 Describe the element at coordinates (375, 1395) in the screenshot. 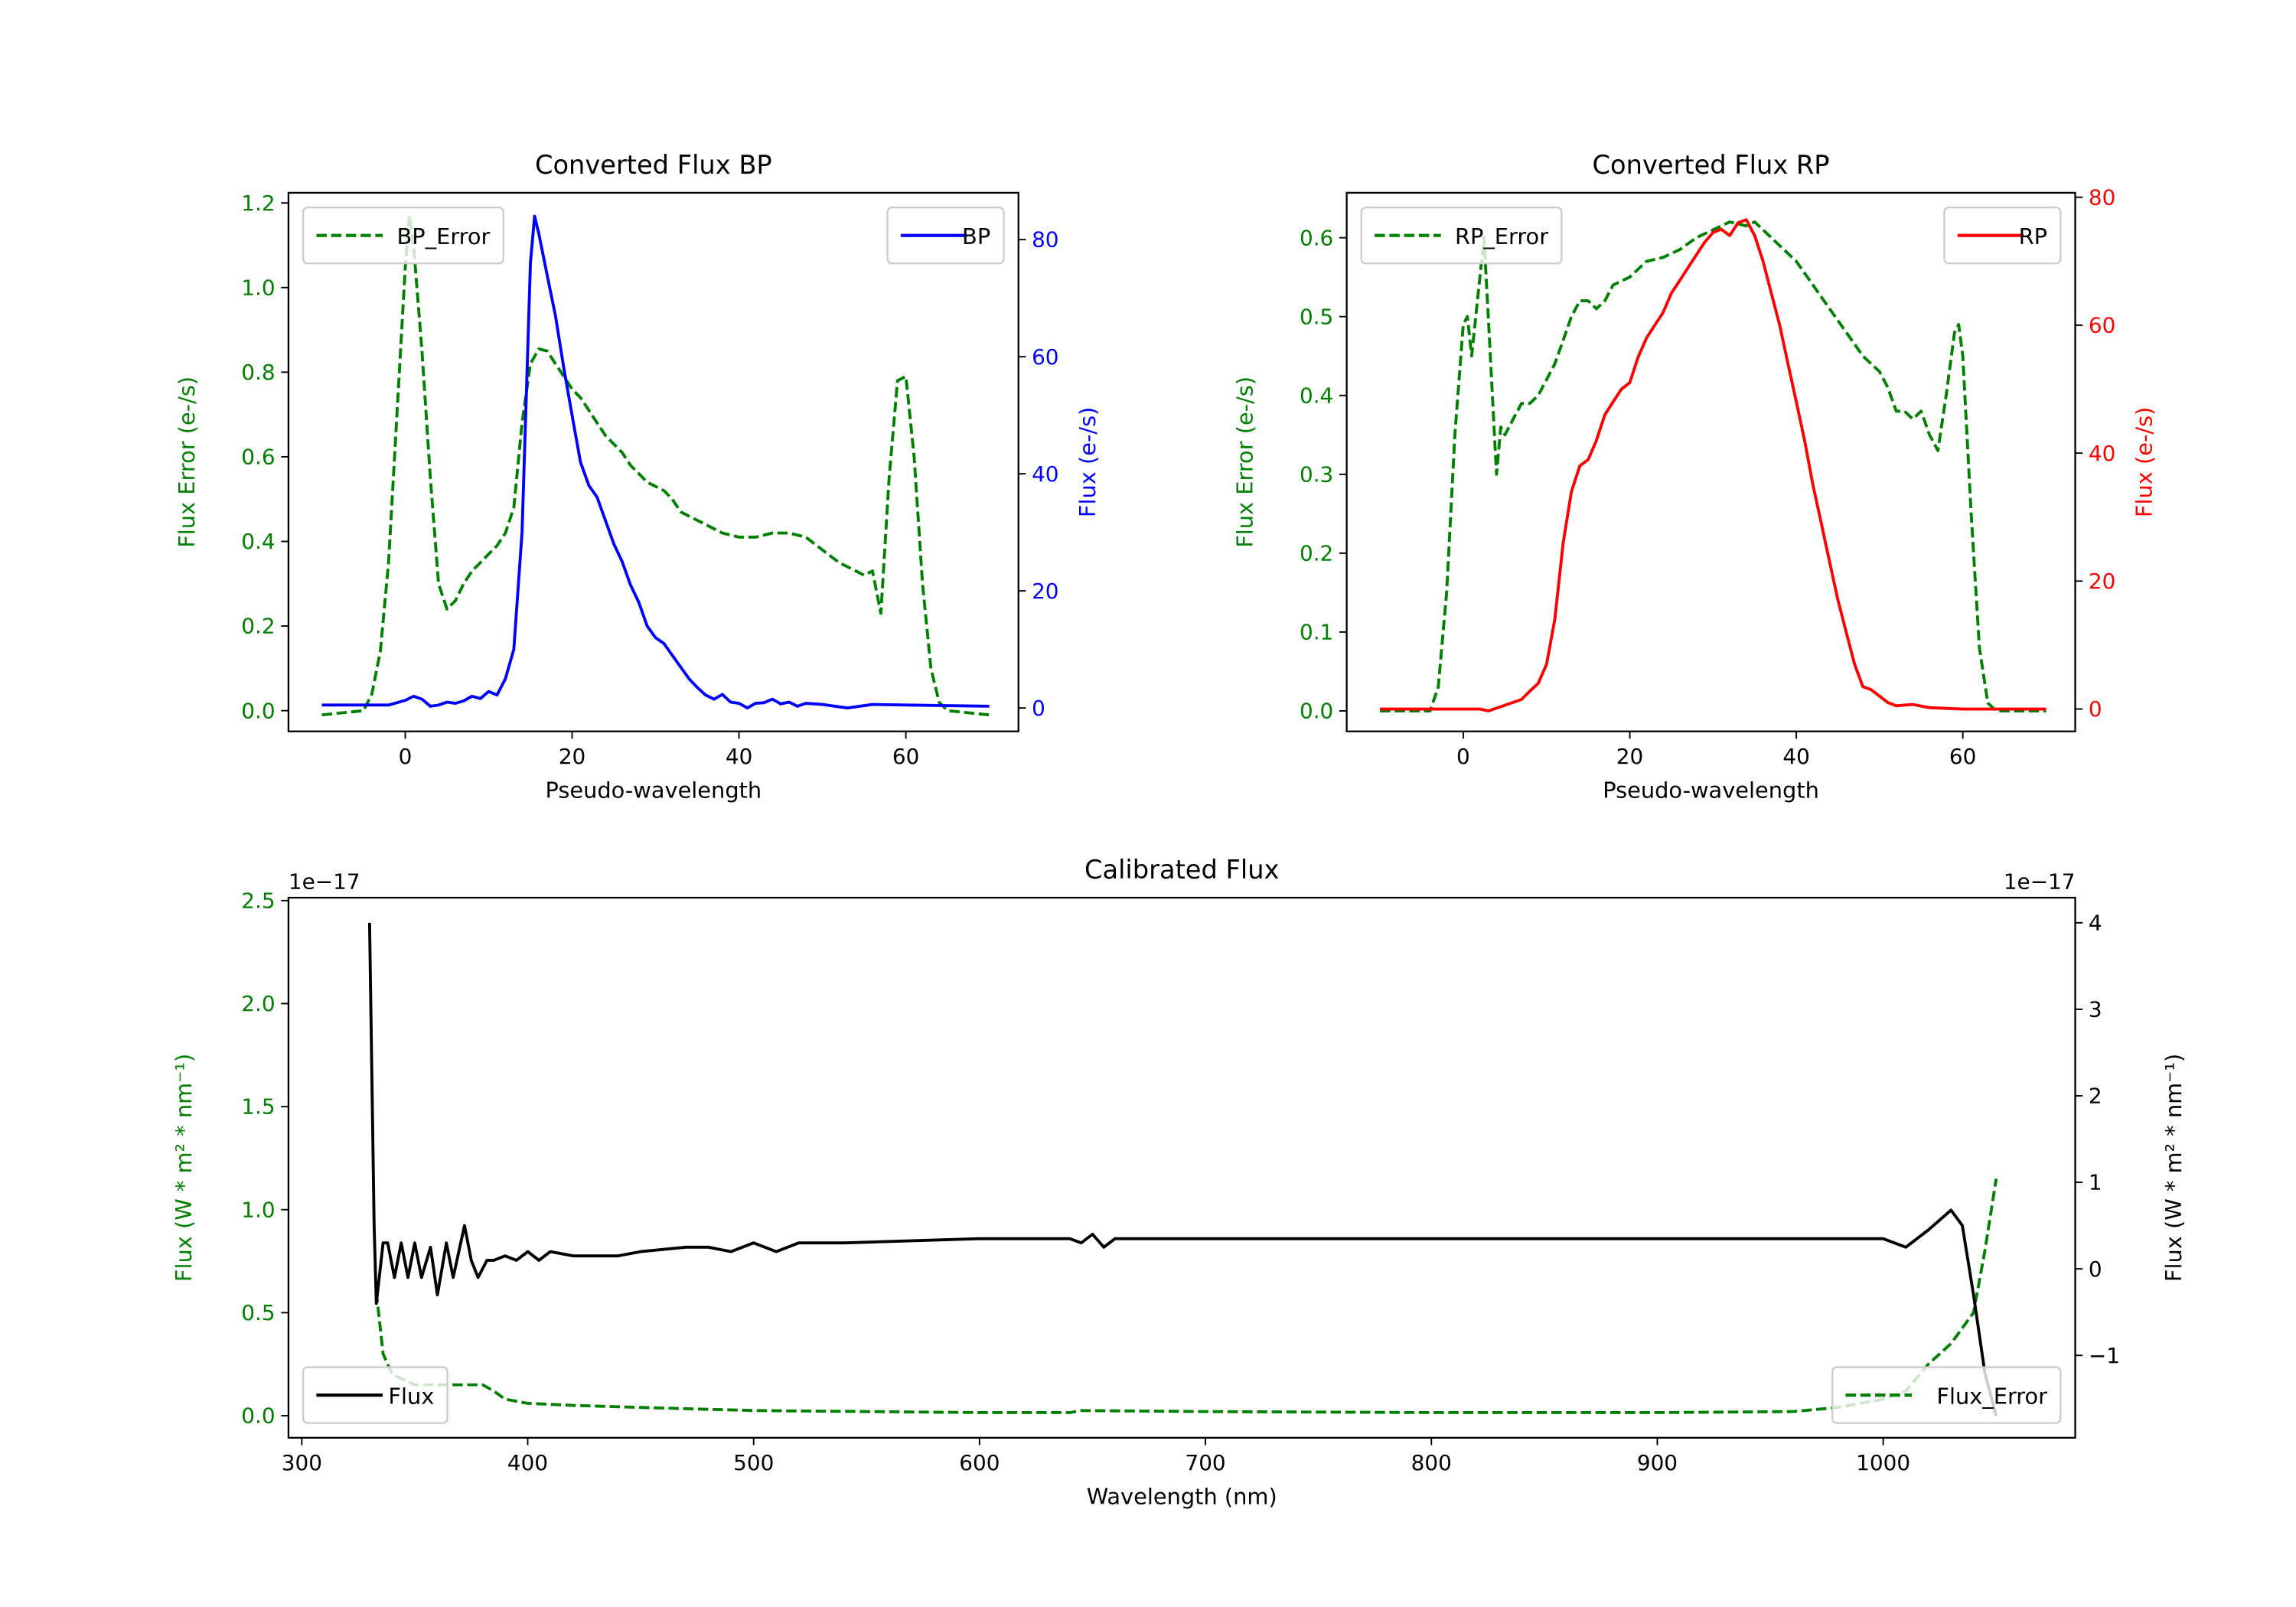

I see `legend-flux: Flux` at that location.